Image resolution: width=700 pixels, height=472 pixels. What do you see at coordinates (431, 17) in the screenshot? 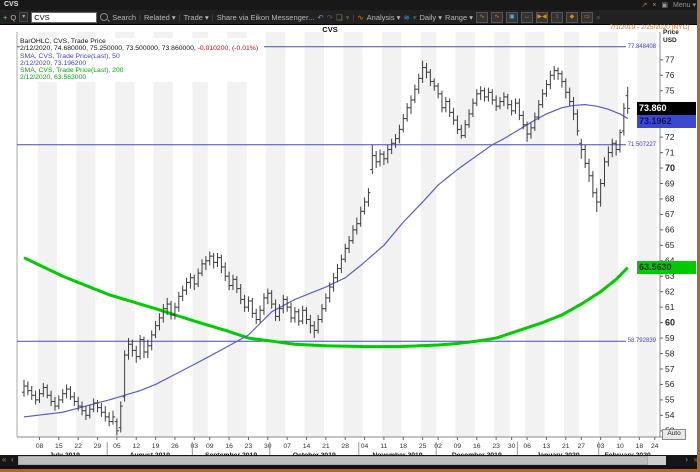
I see `interval-menu: Daily ▾` at bounding box center [431, 17].